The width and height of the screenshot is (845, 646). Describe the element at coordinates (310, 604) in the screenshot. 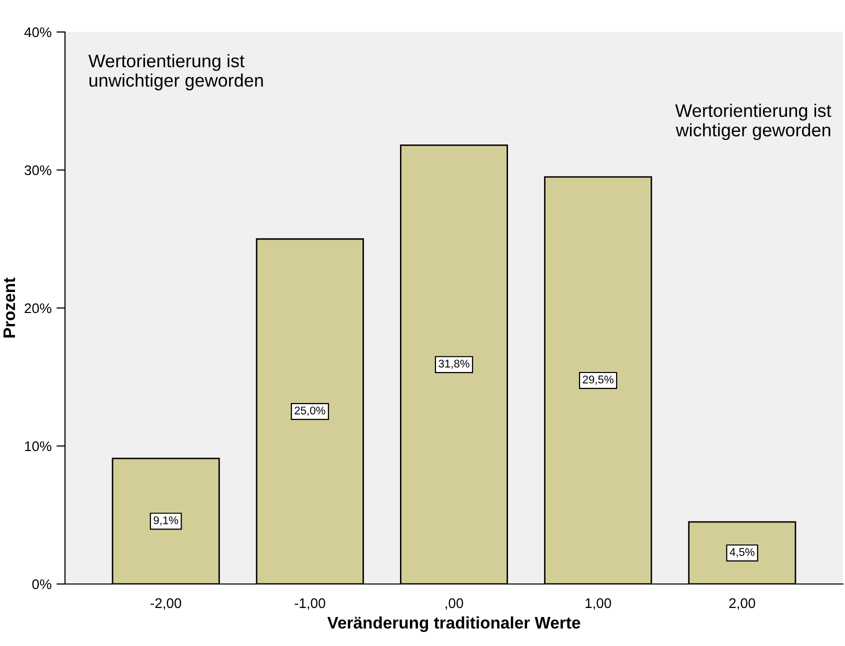

I see `x-tick-label: -1,00` at that location.